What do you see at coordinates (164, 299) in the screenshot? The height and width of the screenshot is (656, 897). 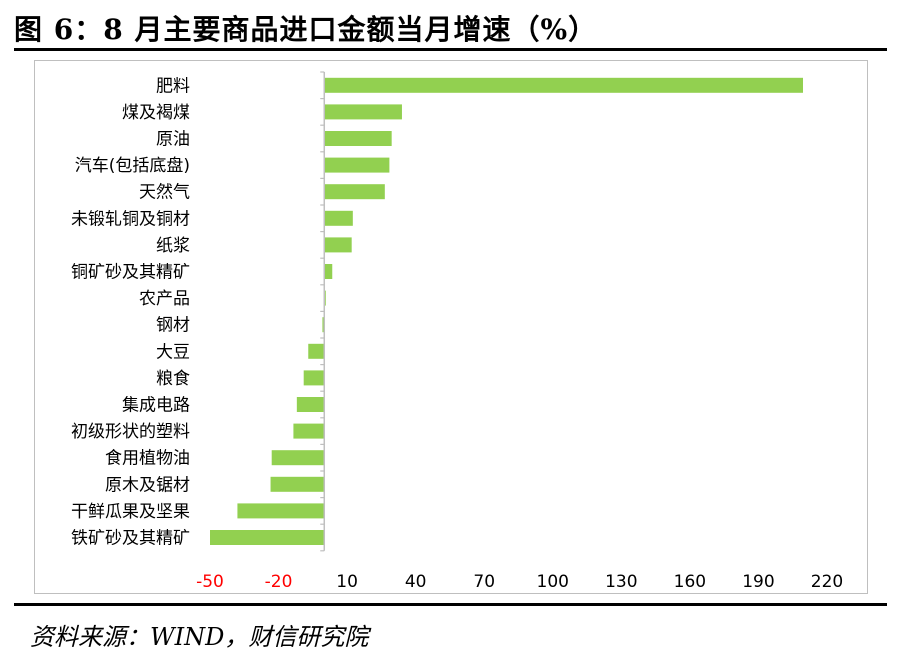 I see `category-label: 农产品` at bounding box center [164, 299].